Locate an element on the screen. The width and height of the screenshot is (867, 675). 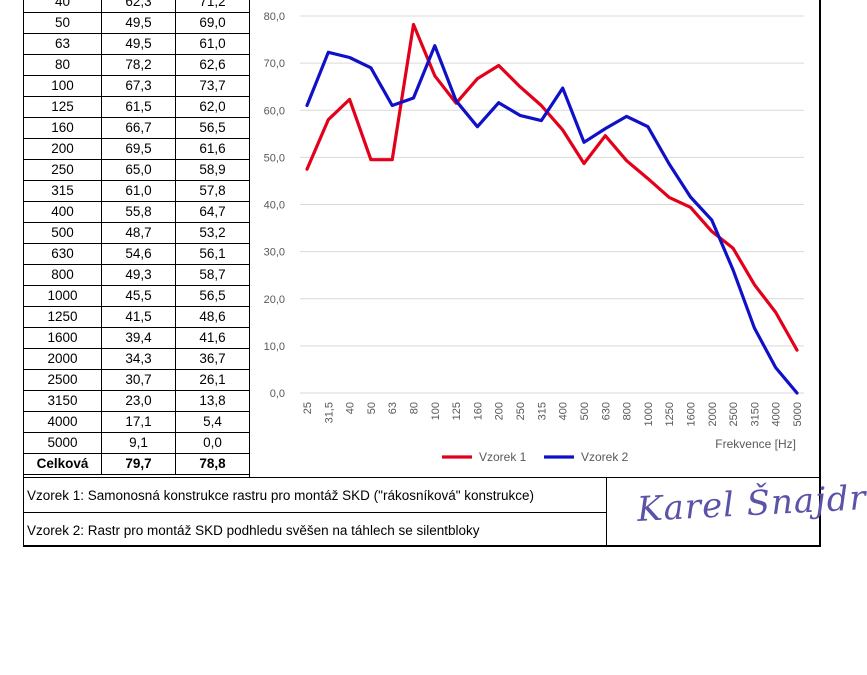
frequency-cell: 315 is located at coordinates (62, 191).